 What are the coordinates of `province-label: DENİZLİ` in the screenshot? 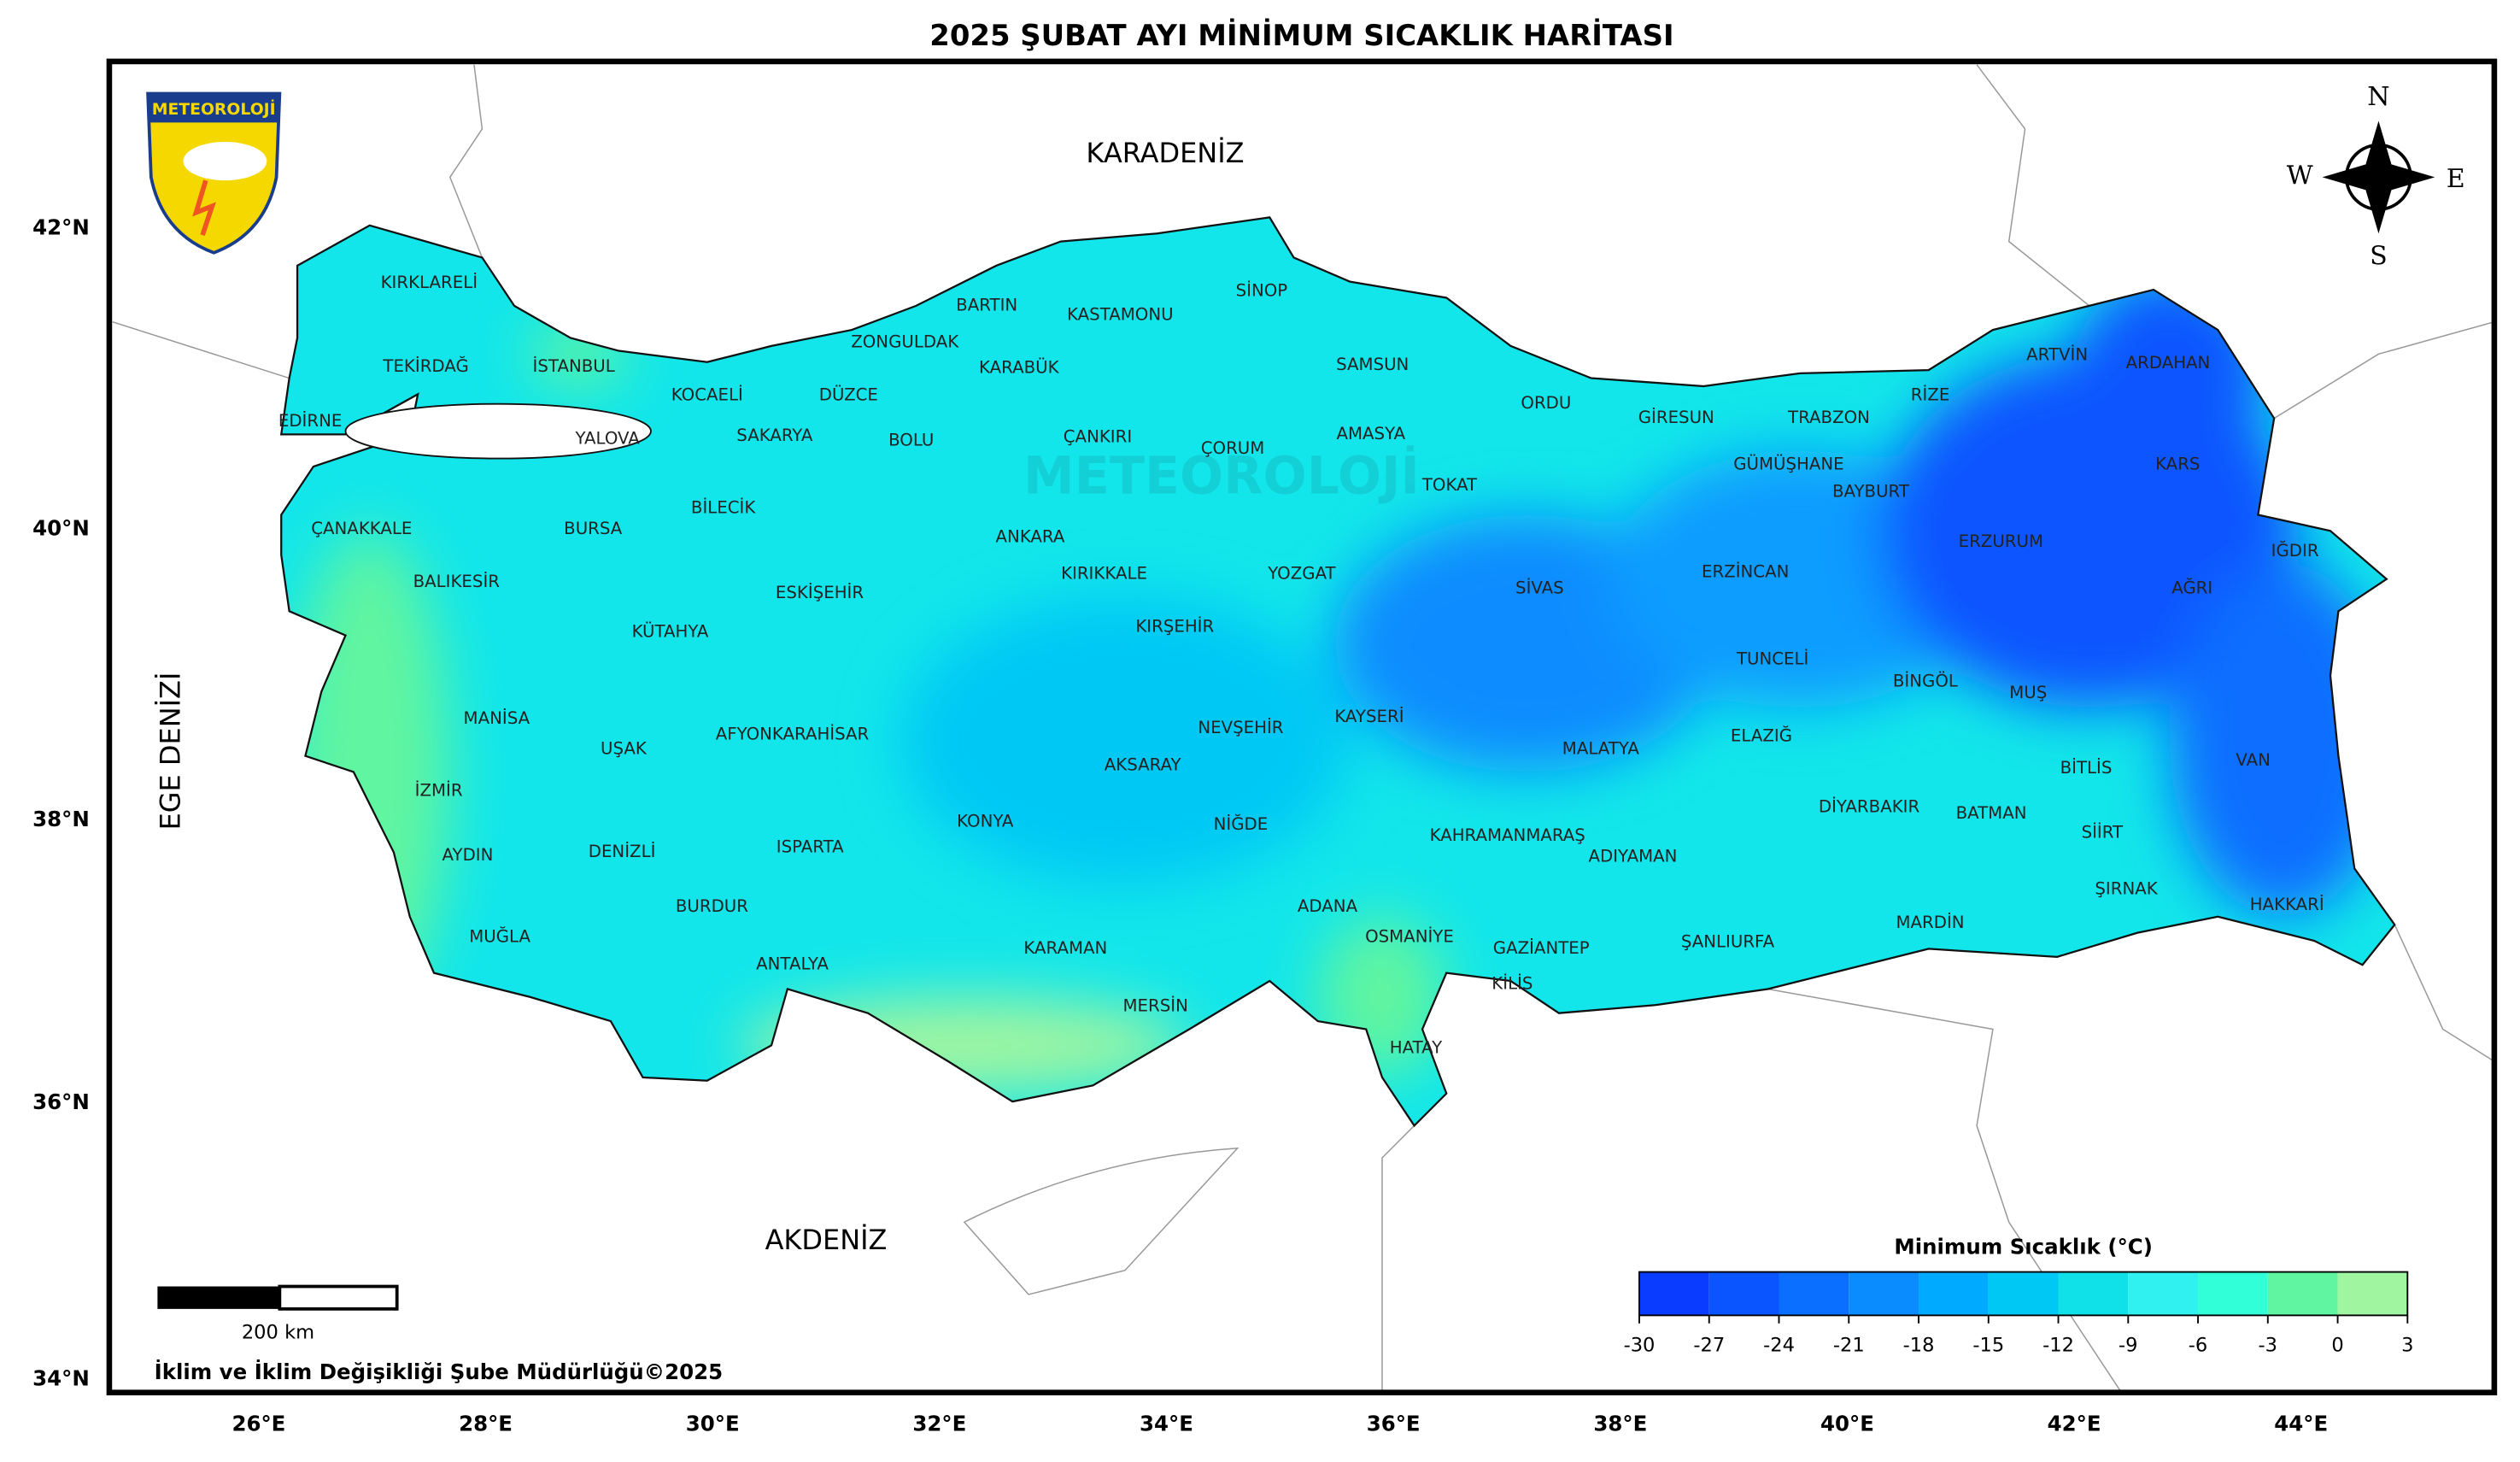 It's located at (622, 851).